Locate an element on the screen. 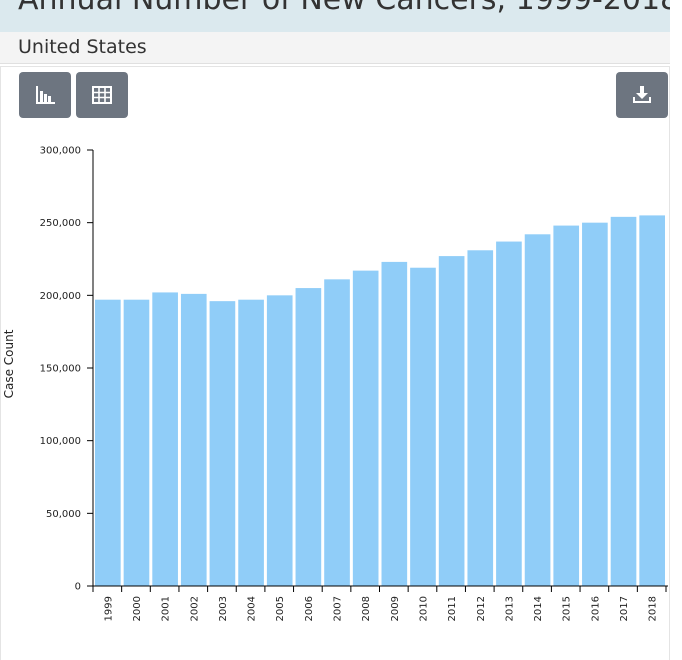  x-tick-label: 2009 is located at coordinates (395, 608).